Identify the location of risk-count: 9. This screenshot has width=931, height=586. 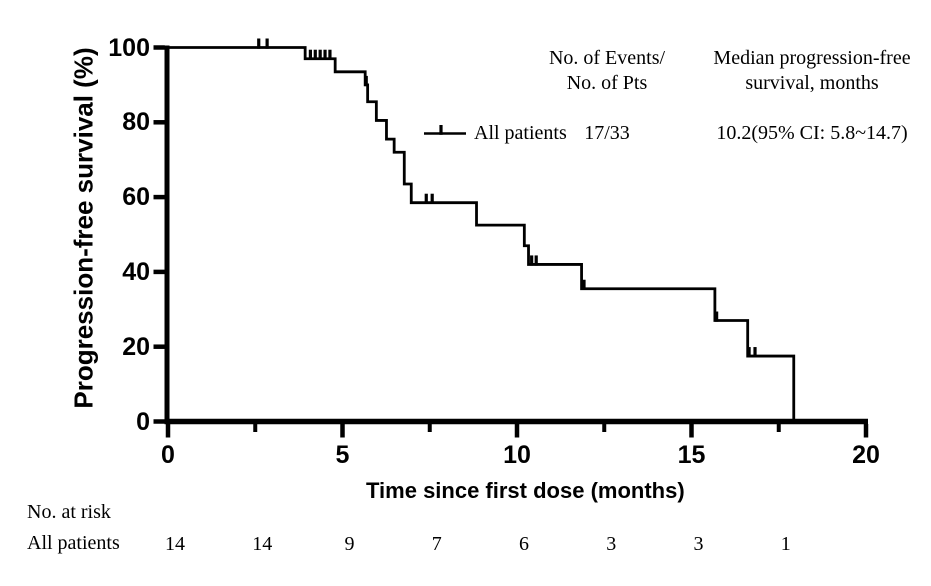
(349, 544).